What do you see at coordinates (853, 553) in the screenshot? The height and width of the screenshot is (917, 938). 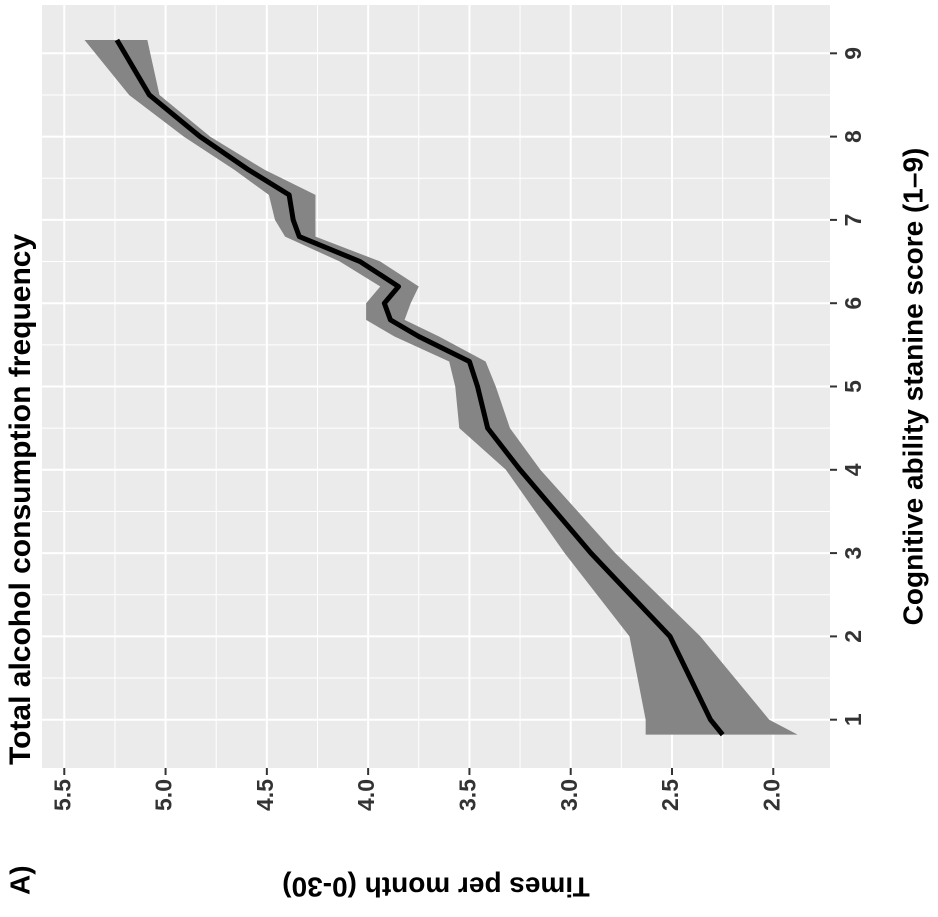 I see `x-tick-label: 3` at bounding box center [853, 553].